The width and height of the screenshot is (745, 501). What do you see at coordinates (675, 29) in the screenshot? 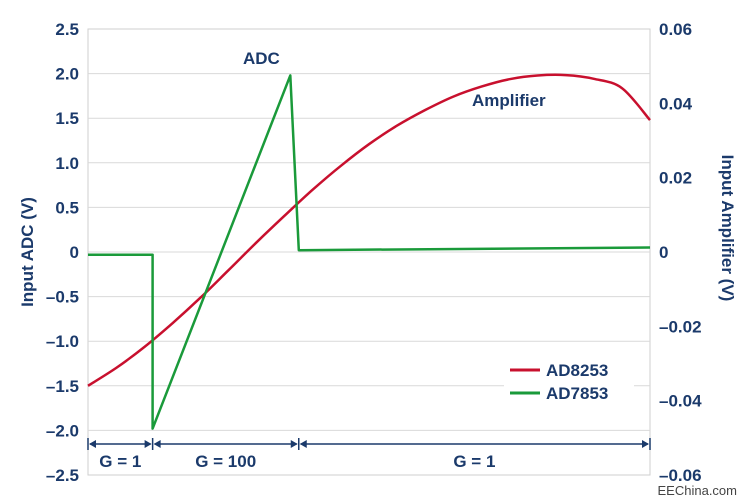
I see `right-tick-label: 0.06` at bounding box center [675, 29].